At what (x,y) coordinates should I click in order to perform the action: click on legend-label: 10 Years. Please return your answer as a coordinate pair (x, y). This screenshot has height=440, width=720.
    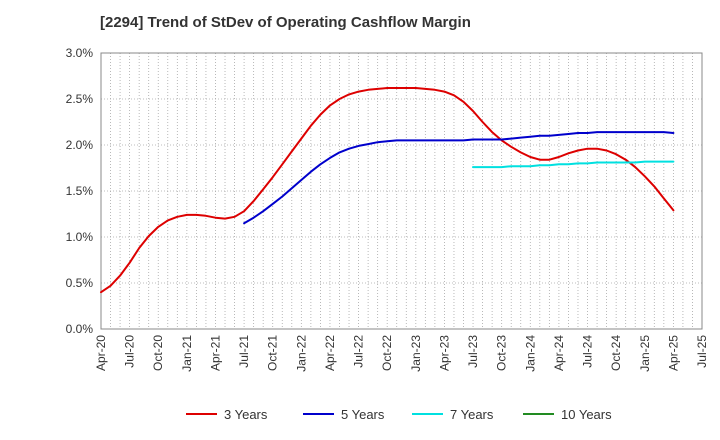
    Looking at the image, I should click on (586, 414).